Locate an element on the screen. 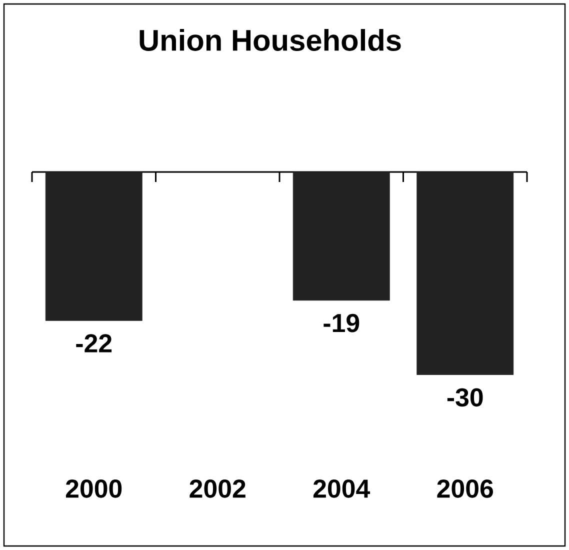 Image resolution: width=569 pixels, height=550 pixels. x-tick-label: 2006 is located at coordinates (465, 489).